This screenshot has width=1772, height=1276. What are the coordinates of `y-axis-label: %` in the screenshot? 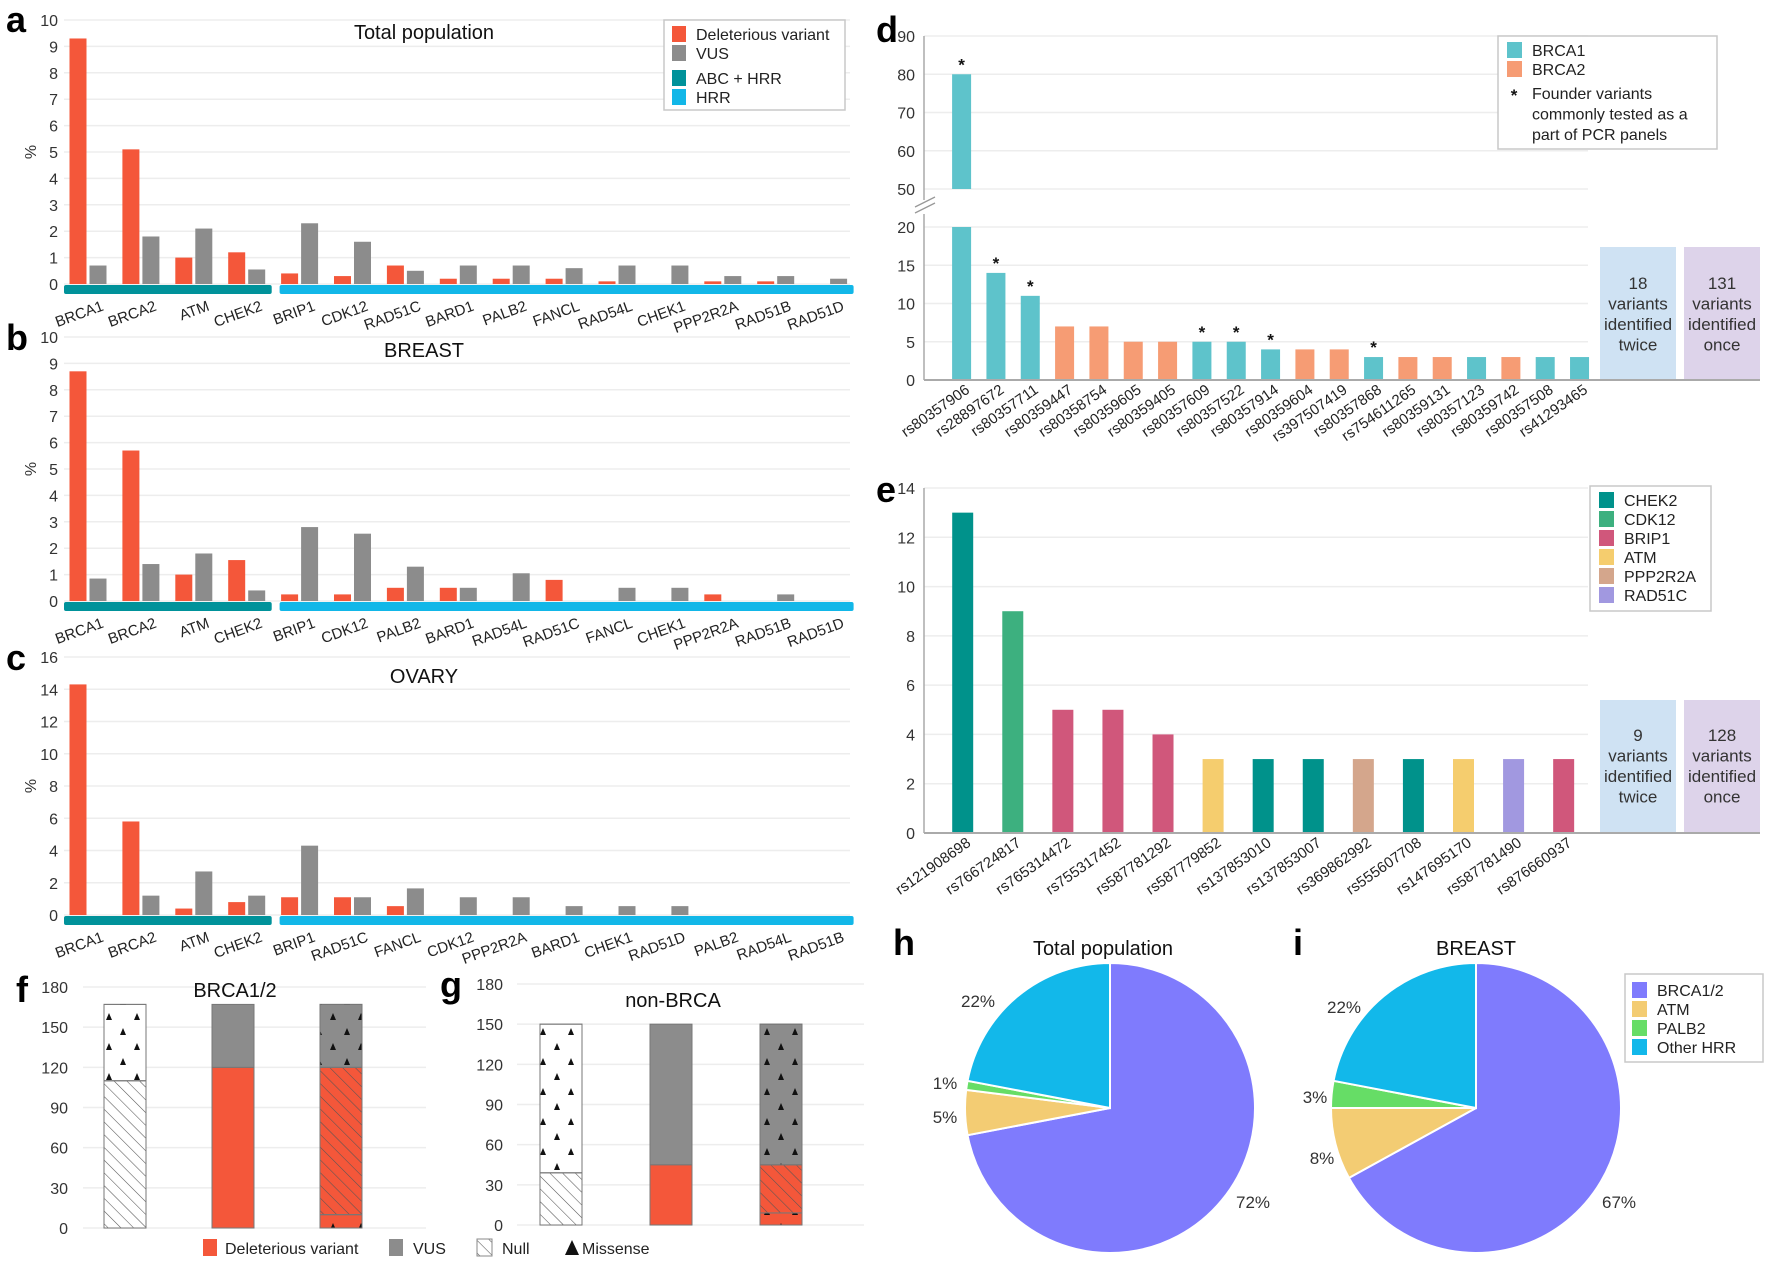 It's located at (31, 469).